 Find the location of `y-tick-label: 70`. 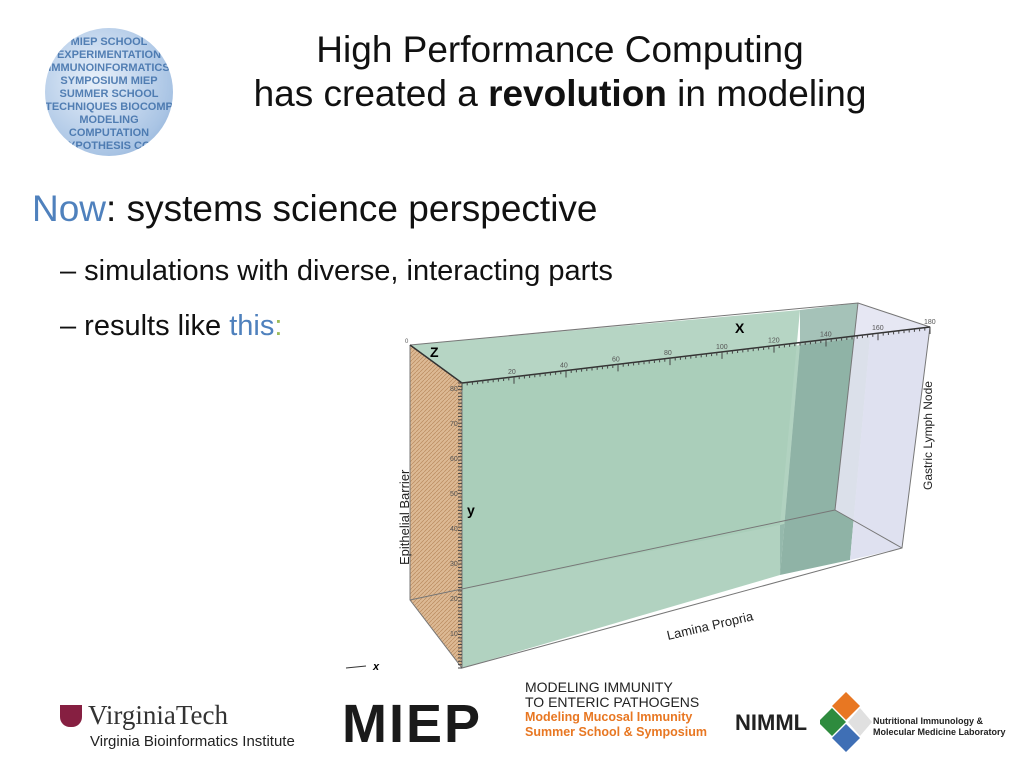

y-tick-label: 70 is located at coordinates (454, 424).